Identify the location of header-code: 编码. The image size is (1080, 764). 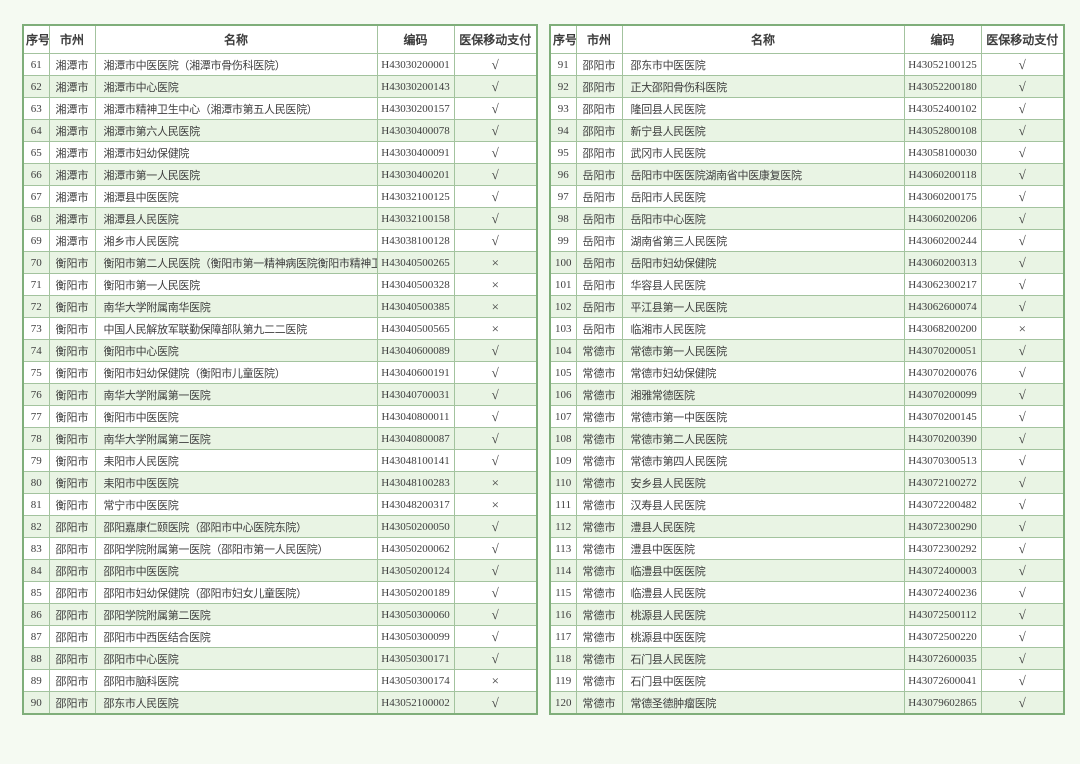
(415, 39).